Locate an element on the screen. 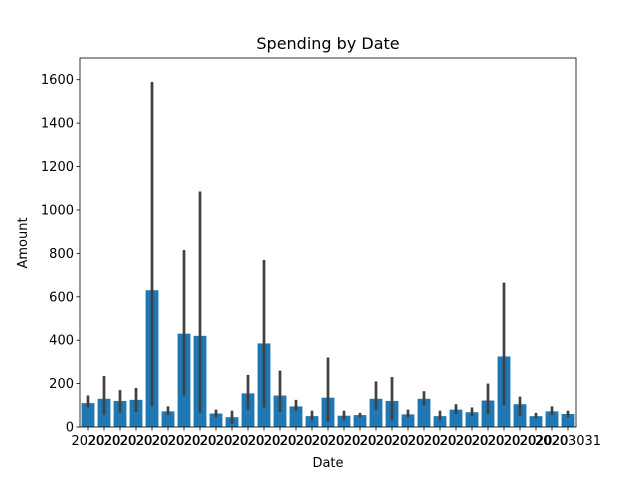 Image resolution: width=640 pixels, height=480 pixels. y-axis-title: Amount is located at coordinates (23, 242).